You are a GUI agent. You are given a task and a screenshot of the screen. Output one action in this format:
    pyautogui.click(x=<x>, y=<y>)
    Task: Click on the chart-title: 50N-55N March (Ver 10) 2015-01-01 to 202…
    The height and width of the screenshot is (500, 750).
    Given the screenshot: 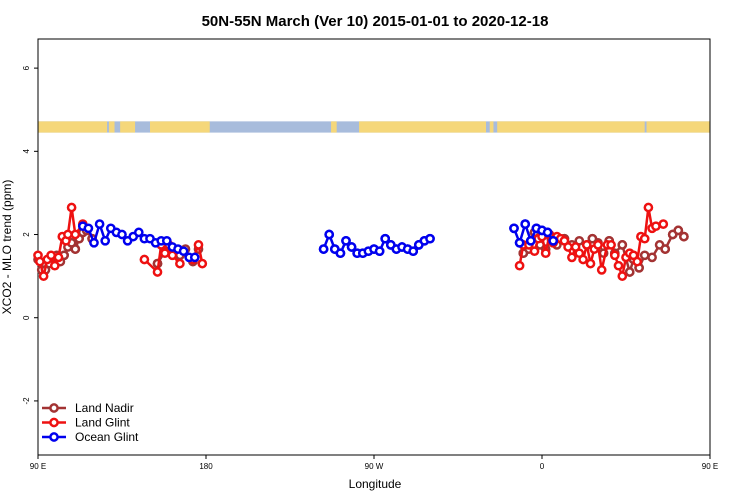 What is the action you would take?
    pyautogui.click(x=375, y=21)
    